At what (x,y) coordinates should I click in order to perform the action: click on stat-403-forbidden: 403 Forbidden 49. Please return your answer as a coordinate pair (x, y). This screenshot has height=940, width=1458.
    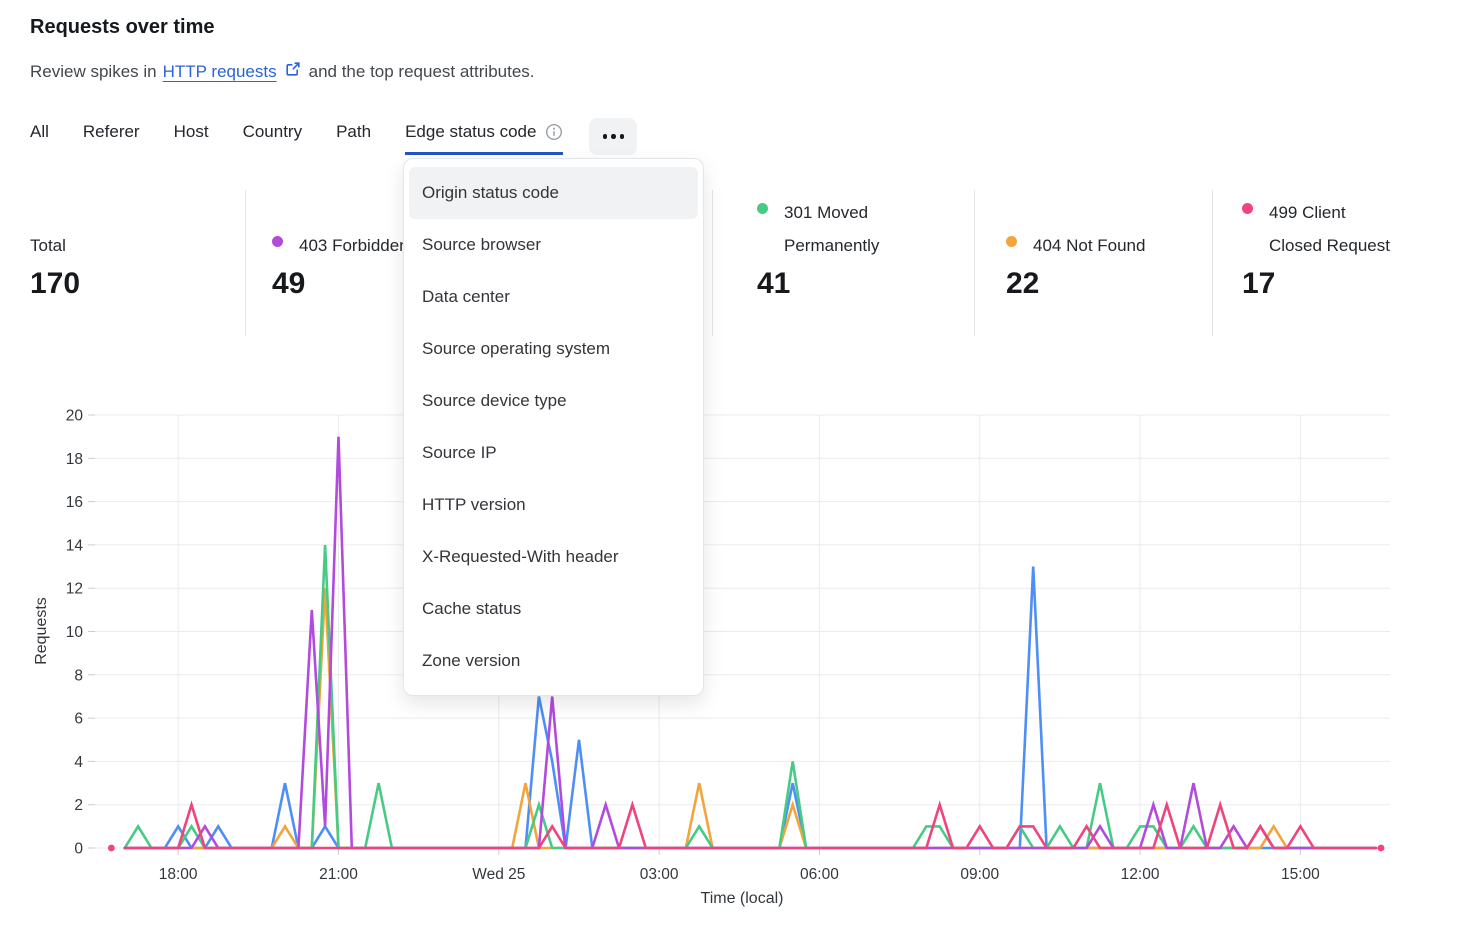
    Looking at the image, I should click on (340, 243).